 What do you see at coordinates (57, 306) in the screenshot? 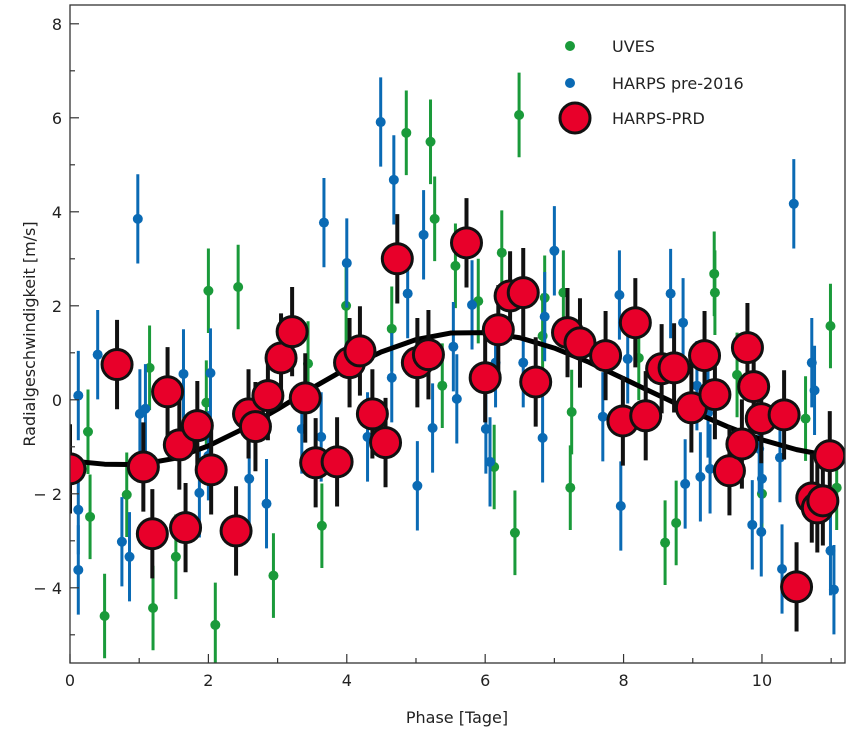
I see `y-tick-label: 2` at bounding box center [57, 306].